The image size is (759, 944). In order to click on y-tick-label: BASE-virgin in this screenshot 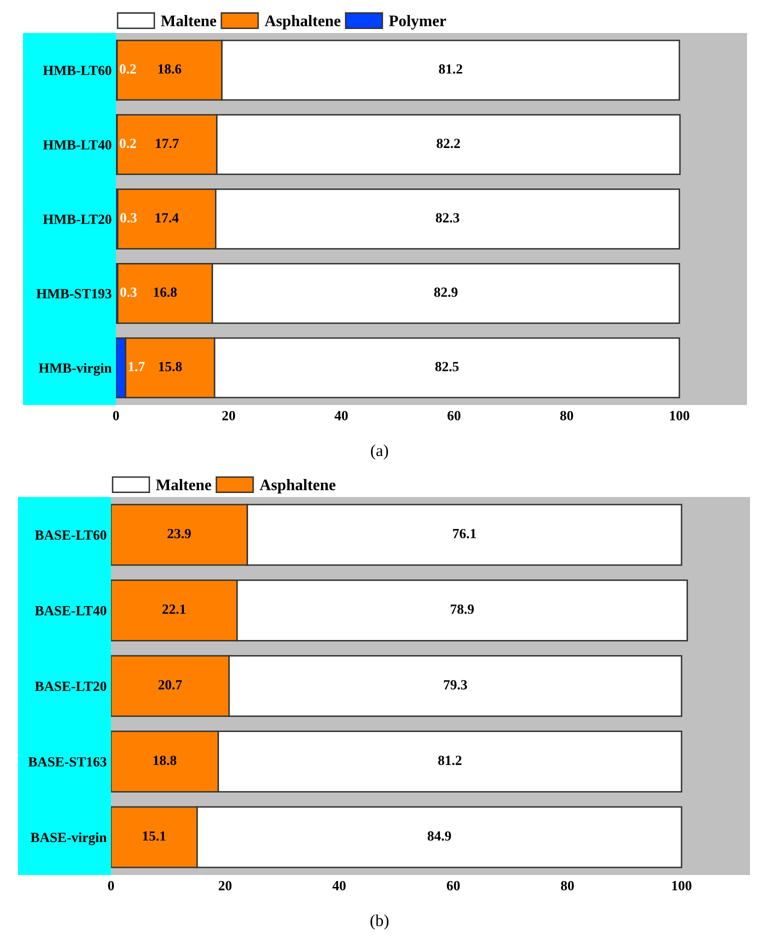, I will do `click(68, 839)`.